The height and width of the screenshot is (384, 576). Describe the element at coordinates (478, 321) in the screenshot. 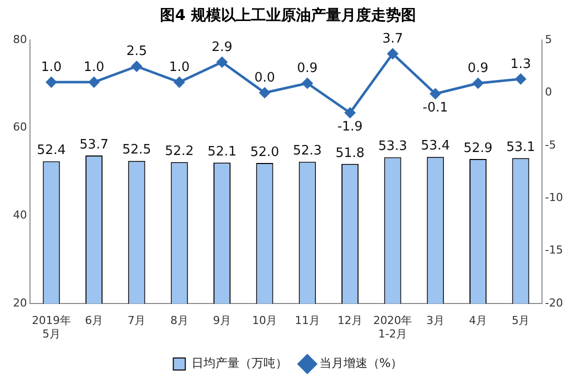

I see `x-tick-label: 4月` at that location.